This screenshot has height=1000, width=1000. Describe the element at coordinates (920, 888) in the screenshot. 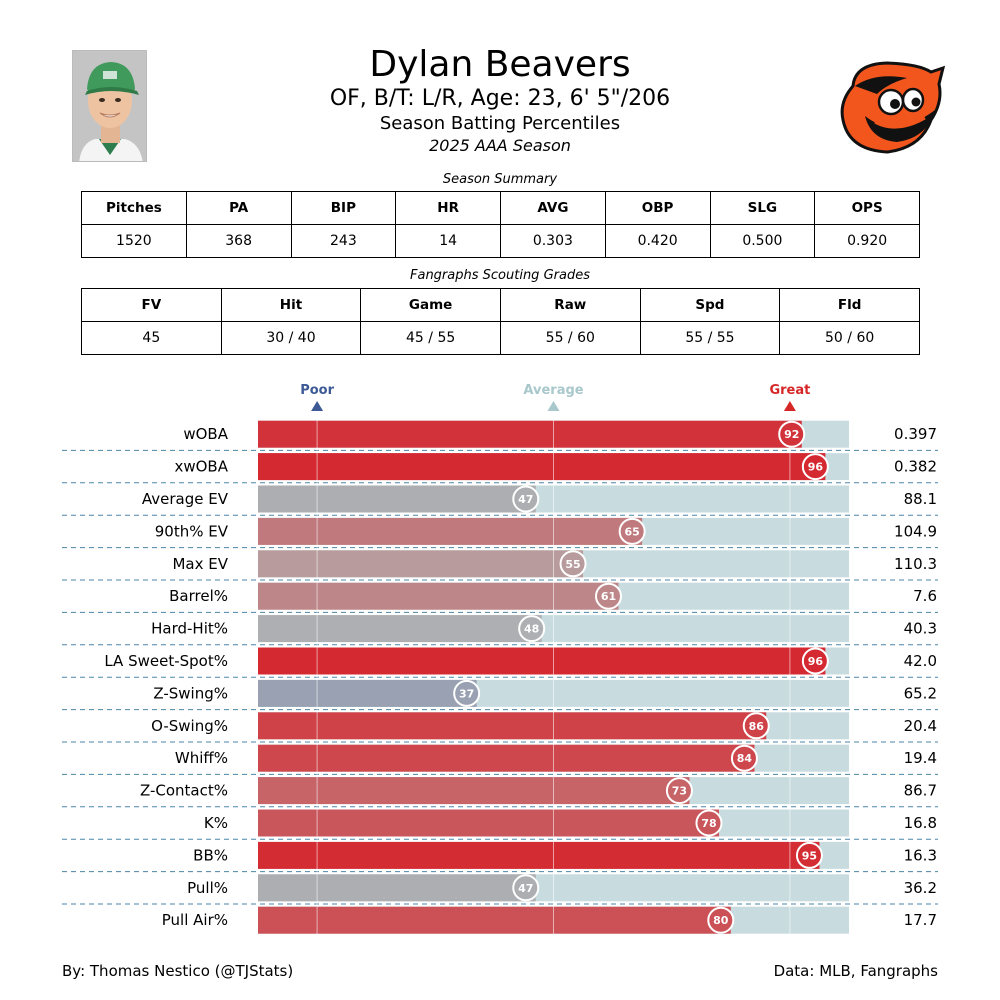

I see `stat-value: 36.2` at that location.